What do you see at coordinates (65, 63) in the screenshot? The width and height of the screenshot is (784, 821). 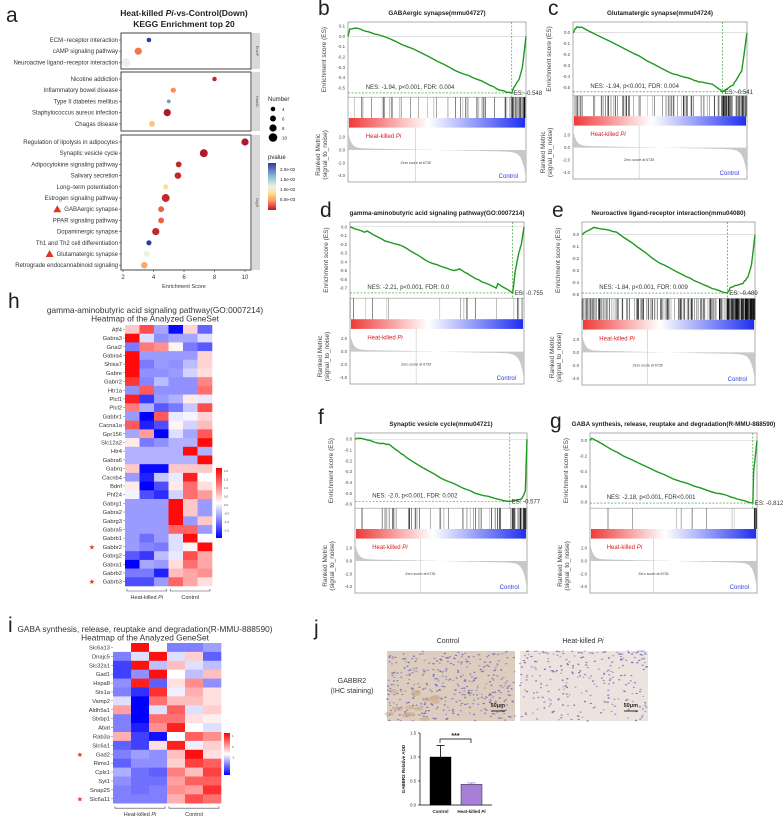 I see `term-label: Neuroactive ligand−receptor interaction` at bounding box center [65, 63].